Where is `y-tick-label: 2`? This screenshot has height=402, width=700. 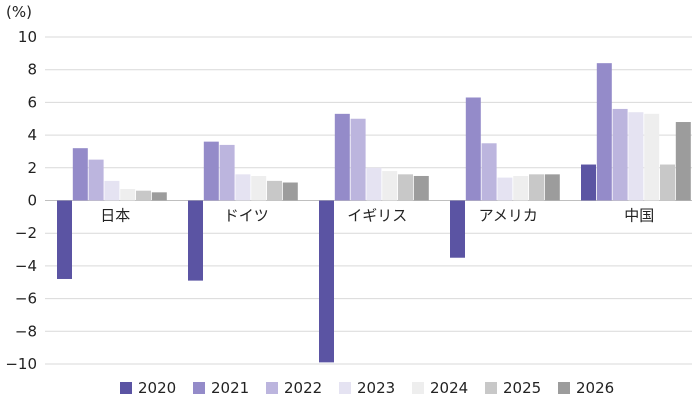
y-tick-label: 2 is located at coordinates (32, 168).